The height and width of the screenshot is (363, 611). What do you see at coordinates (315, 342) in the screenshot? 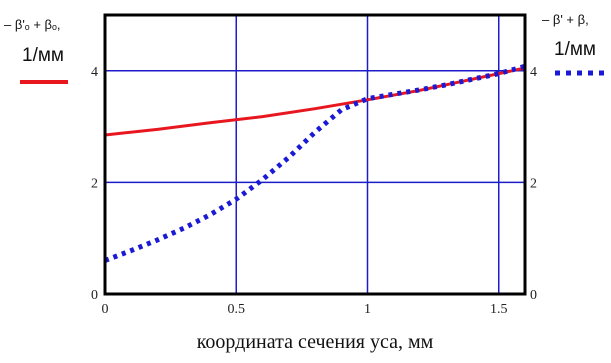
I see `x-axis-title: координата сечения уса, мм` at bounding box center [315, 342].